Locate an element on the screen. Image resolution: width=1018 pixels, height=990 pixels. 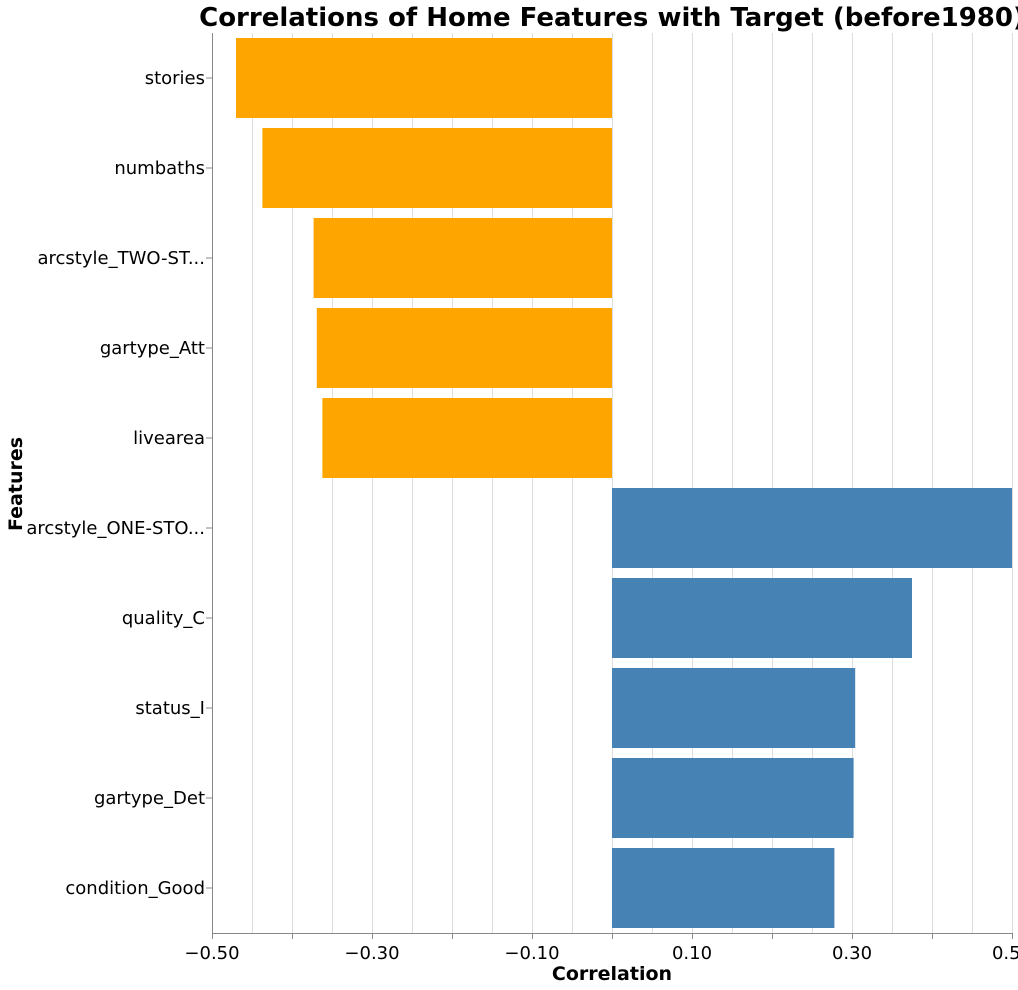
y-tick-label: gartype_Att is located at coordinates (152, 348).